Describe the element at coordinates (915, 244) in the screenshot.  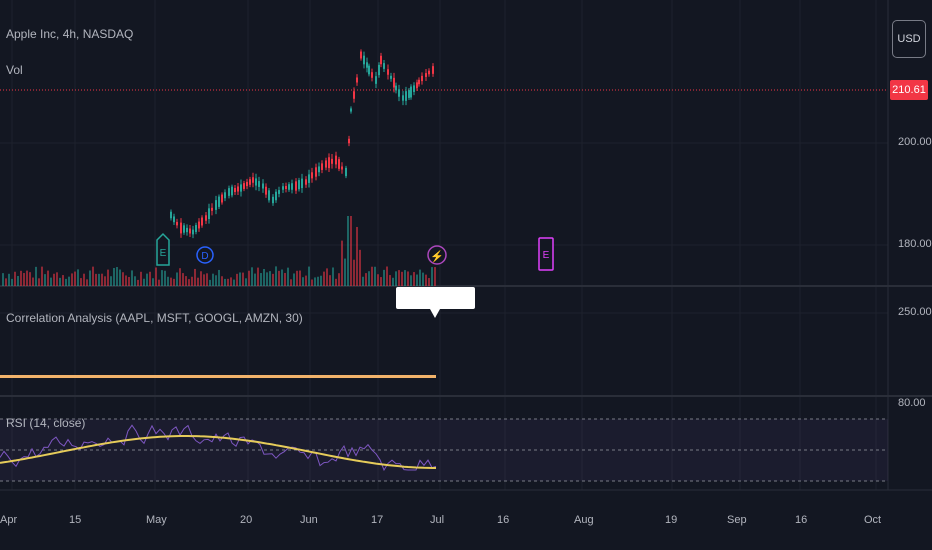
I see `price-axis-tick: 180.00` at that location.